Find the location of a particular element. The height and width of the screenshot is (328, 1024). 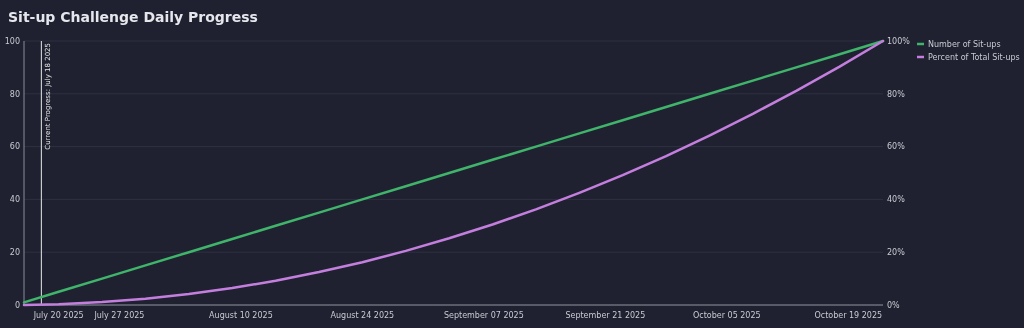

x-tick-label: August 24 2025 is located at coordinates (362, 315).